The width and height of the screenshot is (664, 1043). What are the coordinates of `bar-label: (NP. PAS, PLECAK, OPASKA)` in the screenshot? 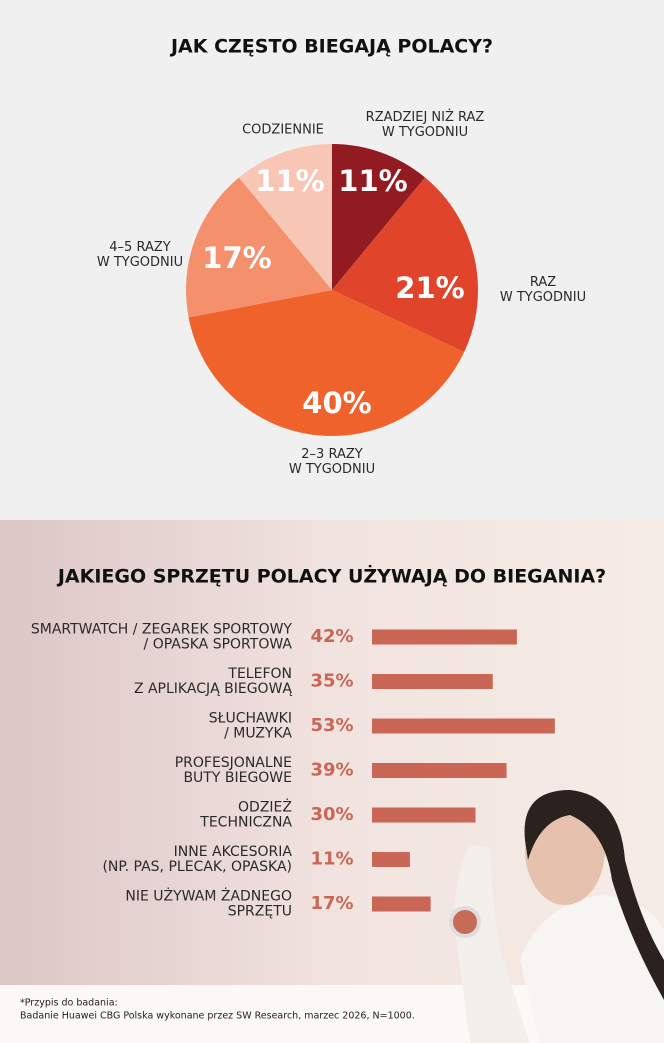 It's located at (197, 867).